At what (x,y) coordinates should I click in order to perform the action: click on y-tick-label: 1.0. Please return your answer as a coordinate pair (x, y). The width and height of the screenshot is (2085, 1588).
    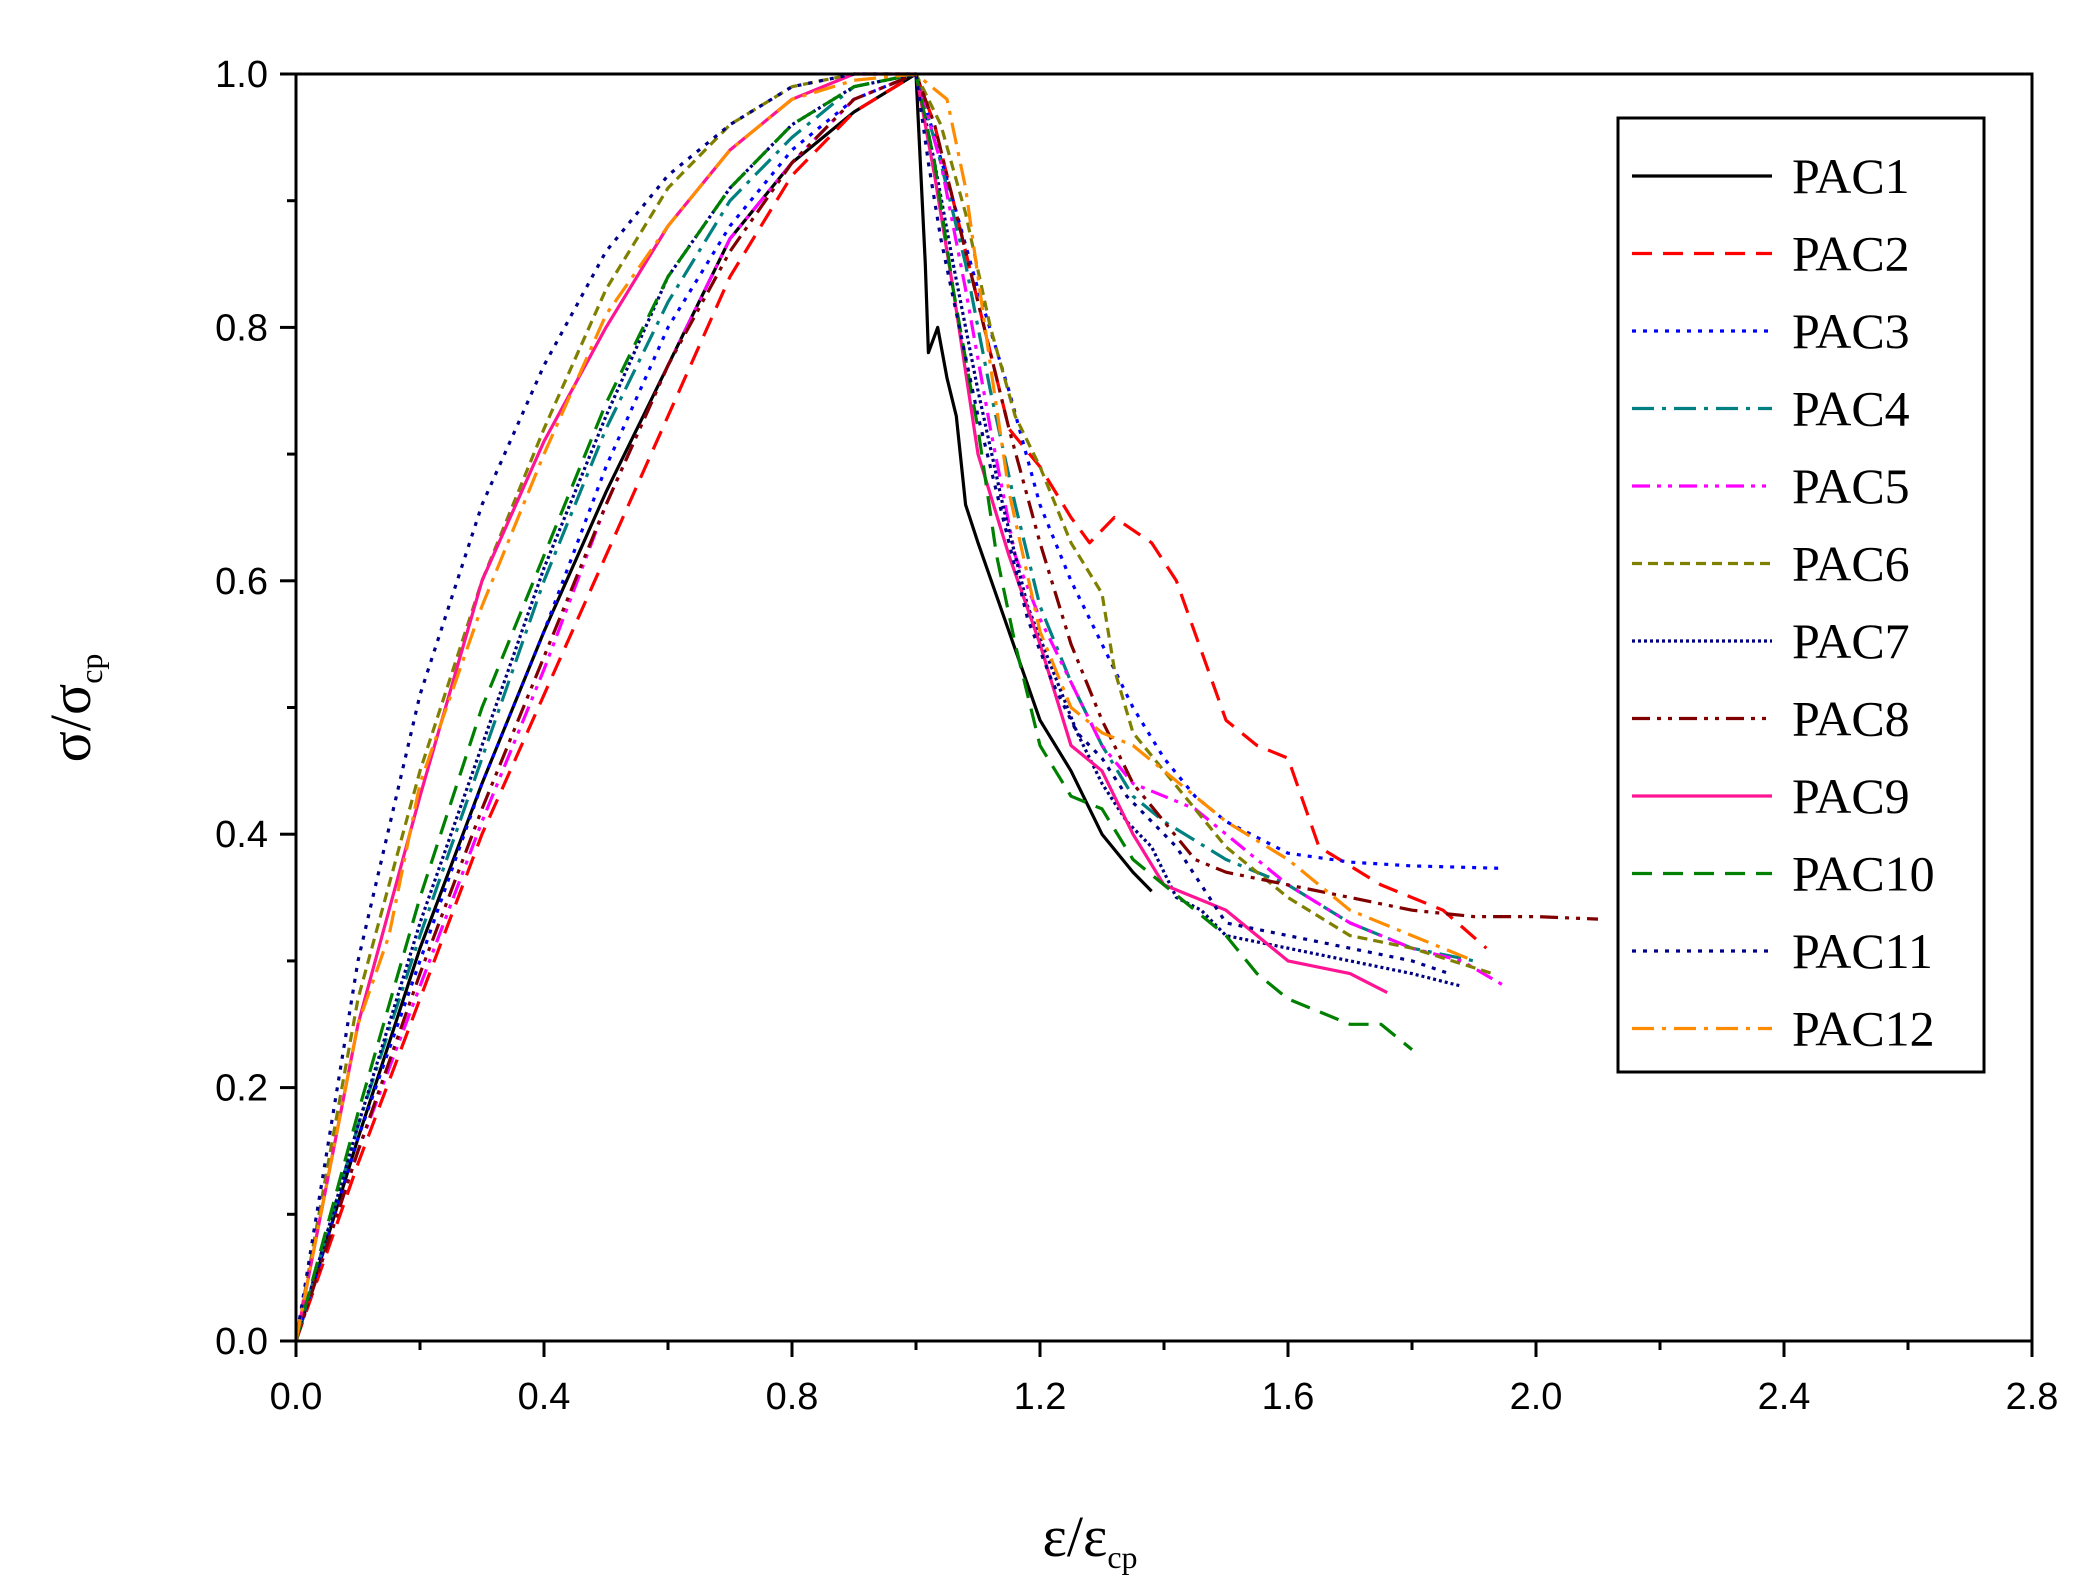
    Looking at the image, I should click on (241, 75).